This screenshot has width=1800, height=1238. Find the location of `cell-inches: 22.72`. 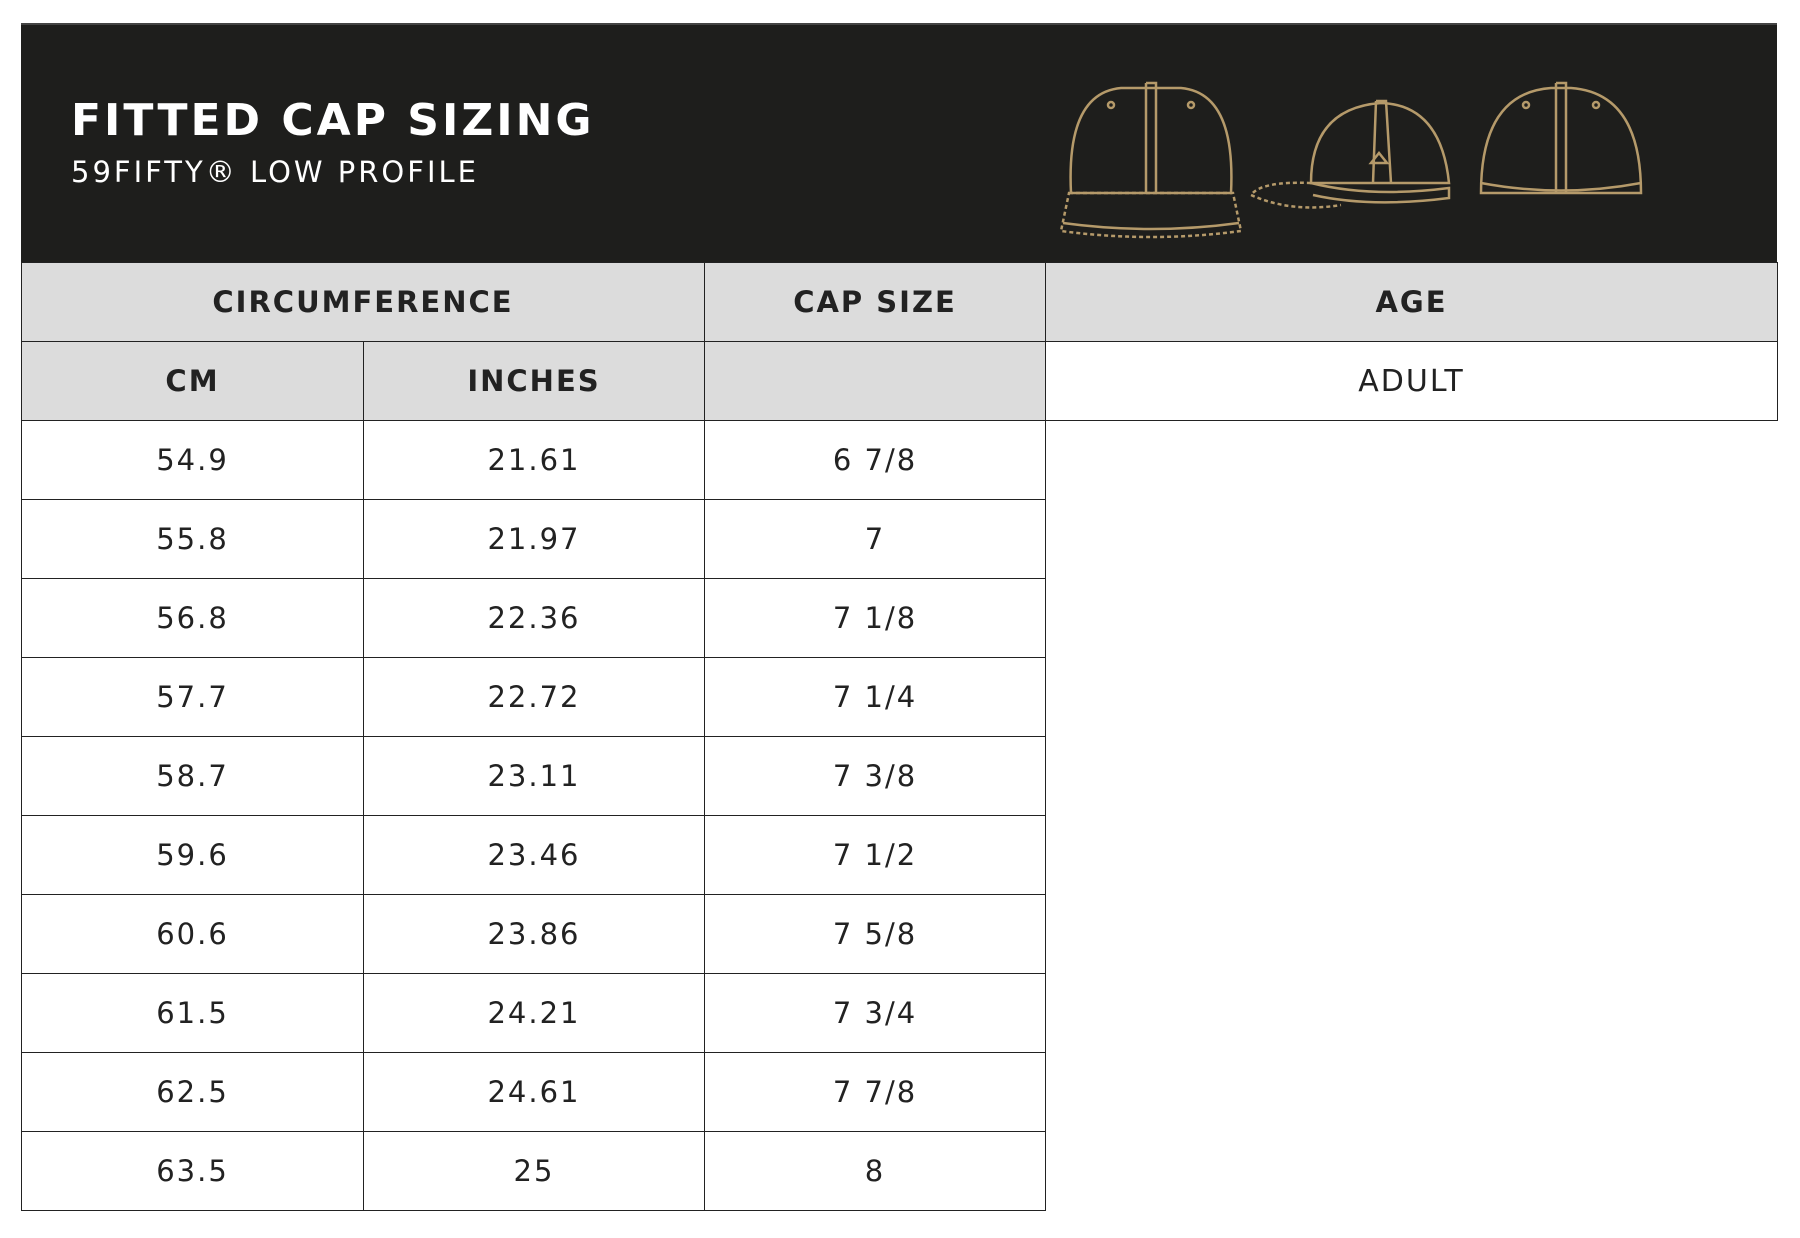

cell-inches: 22.72 is located at coordinates (534, 697).